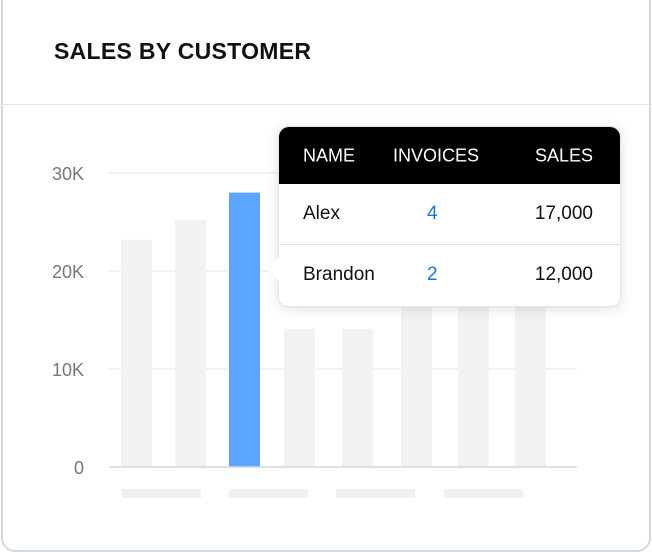 This screenshot has width=652, height=552. Describe the element at coordinates (563, 274) in the screenshot. I see `sales-value: 12,000` at that location.